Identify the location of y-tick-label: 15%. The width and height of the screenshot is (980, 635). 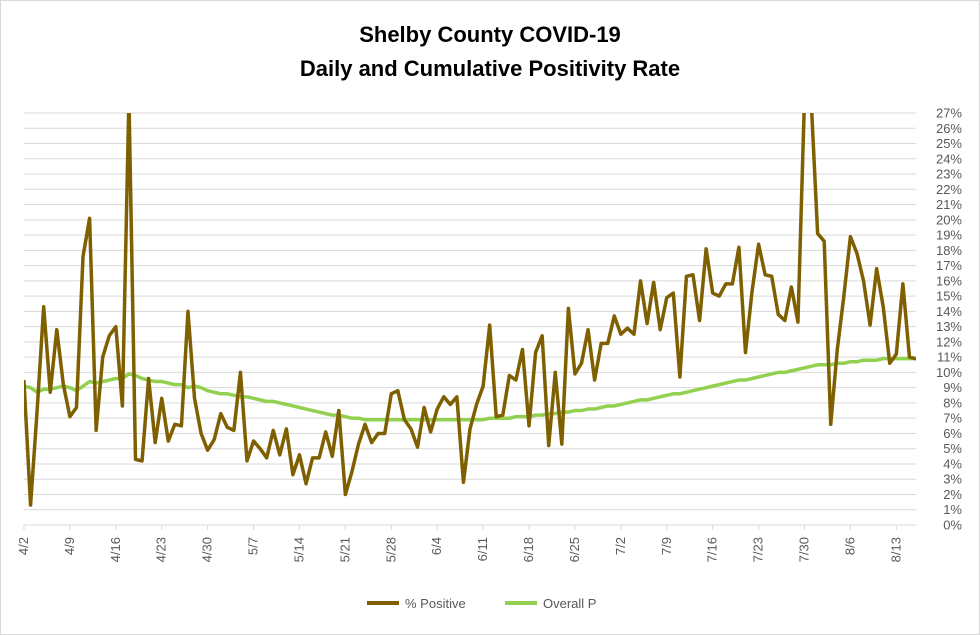
(949, 296).